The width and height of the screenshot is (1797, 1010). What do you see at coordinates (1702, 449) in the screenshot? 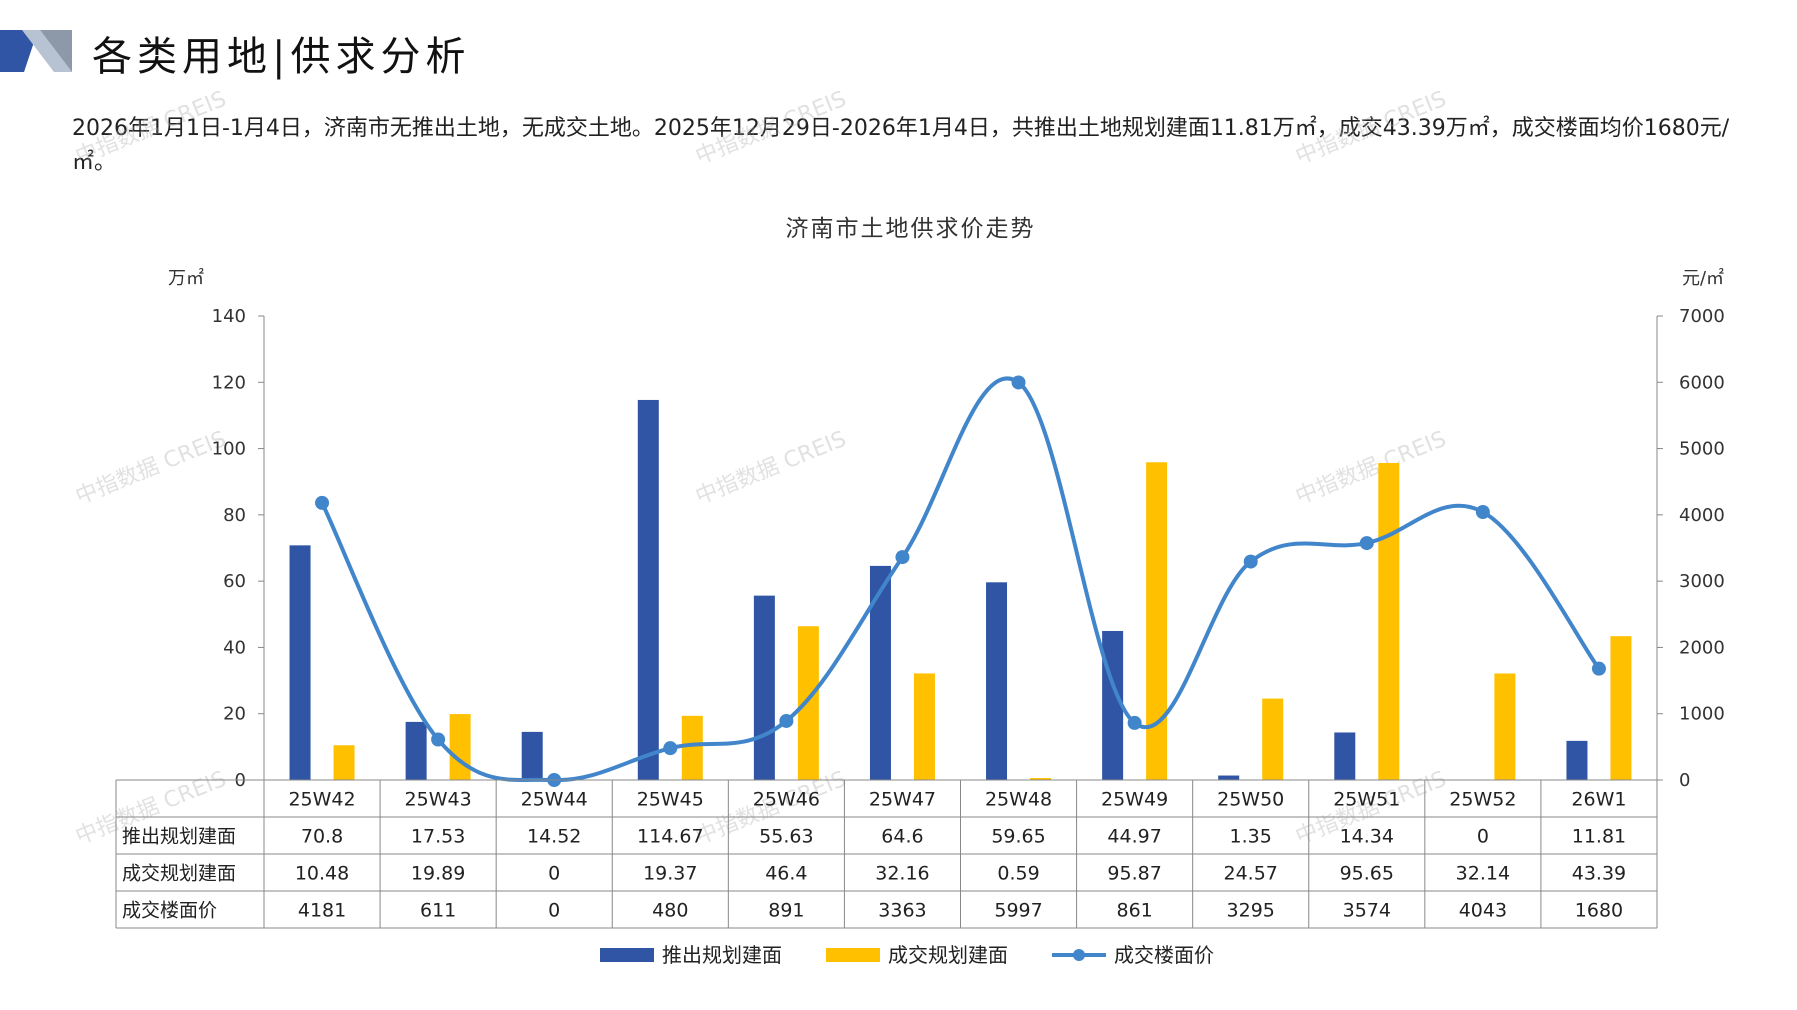
I see `y-right-tick-label: 5000` at bounding box center [1702, 449].